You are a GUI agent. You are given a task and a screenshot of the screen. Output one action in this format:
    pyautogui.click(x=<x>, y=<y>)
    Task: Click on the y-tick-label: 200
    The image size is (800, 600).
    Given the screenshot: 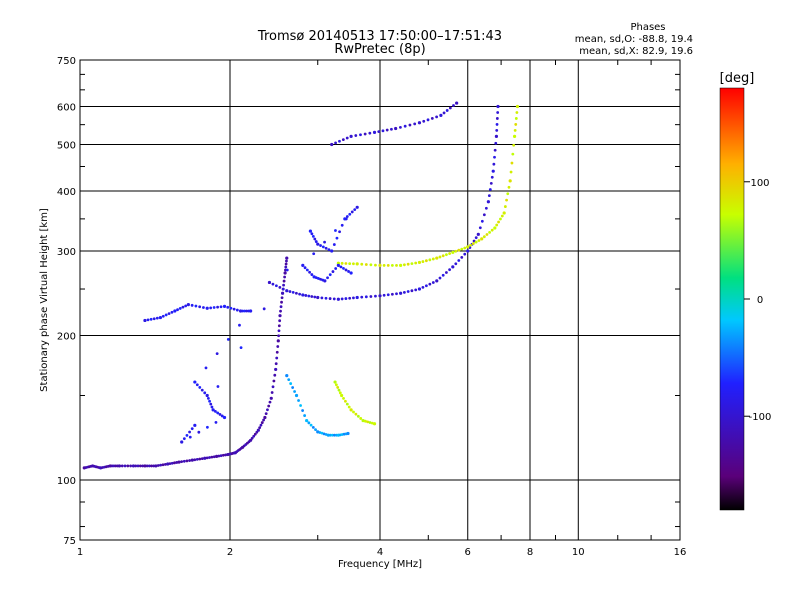 What is the action you would take?
    pyautogui.click(x=66, y=337)
    